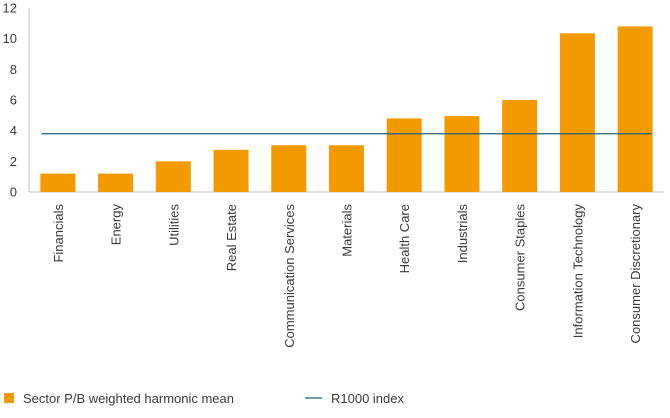 The image size is (670, 418). Describe the element at coordinates (462, 234) in the screenshot. I see `x-category-label: Industrials` at that location.